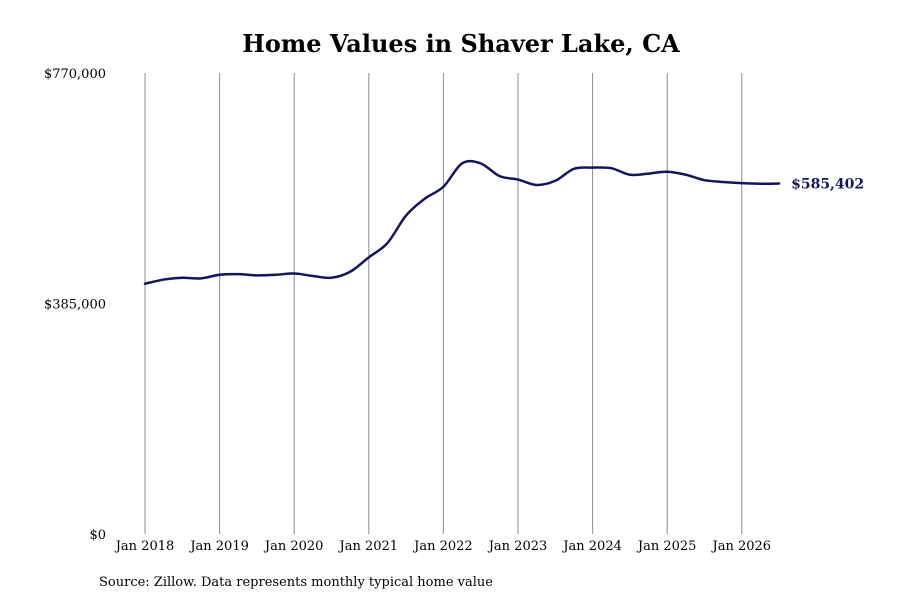 Image resolution: width=900 pixels, height=600 pixels. Describe the element at coordinates (666, 546) in the screenshot. I see `x-tick-label-7: Jan 2025` at that location.